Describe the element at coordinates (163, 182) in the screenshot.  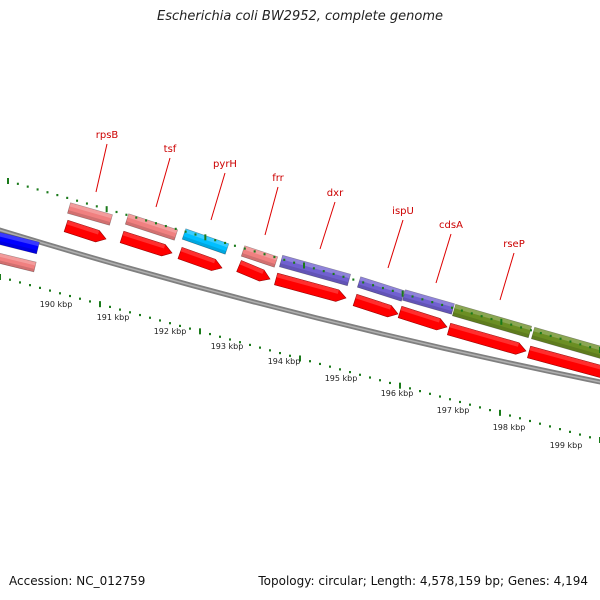
I see `label-leader-tsf` at that location.